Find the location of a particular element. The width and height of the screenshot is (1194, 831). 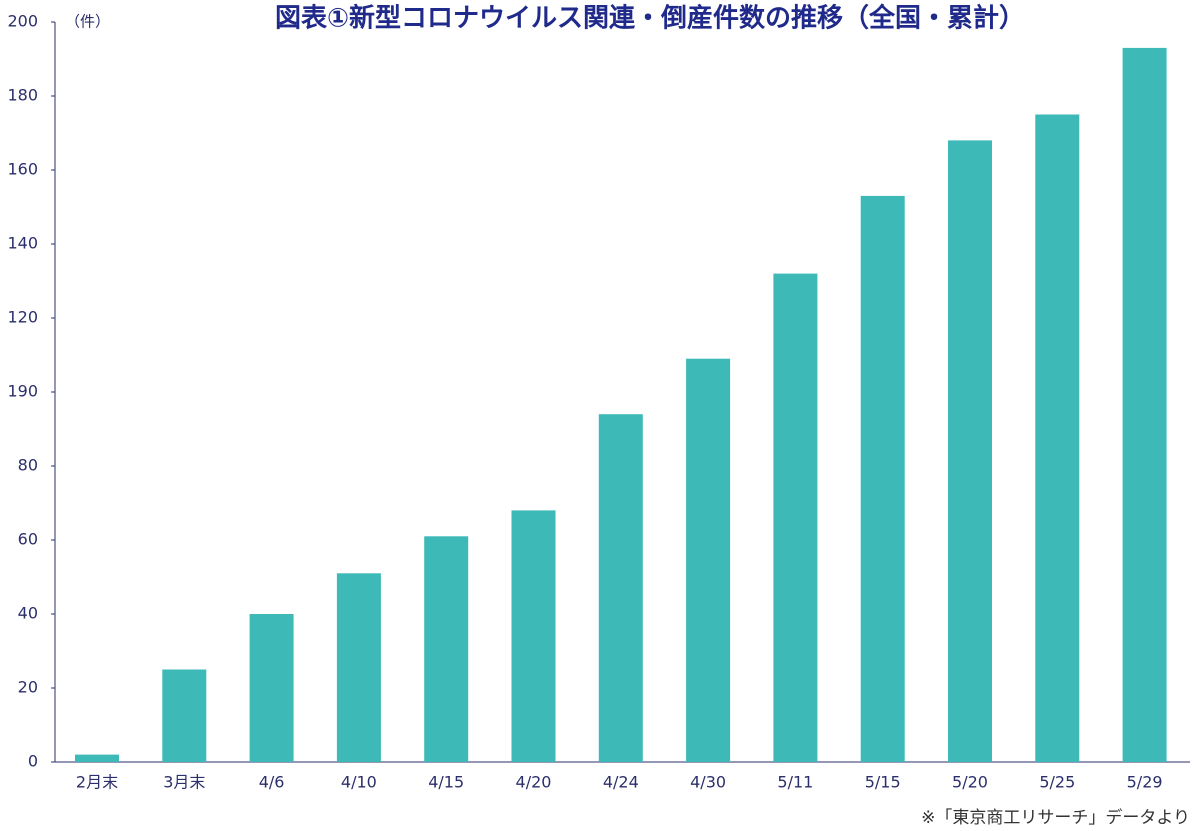

y-tick-label: 160 is located at coordinates (22, 169).